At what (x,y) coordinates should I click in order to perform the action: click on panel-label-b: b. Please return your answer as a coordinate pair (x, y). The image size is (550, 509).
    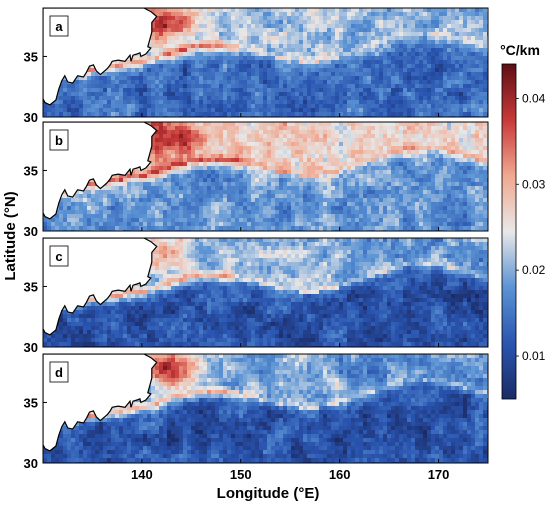
    Looking at the image, I should click on (59, 140).